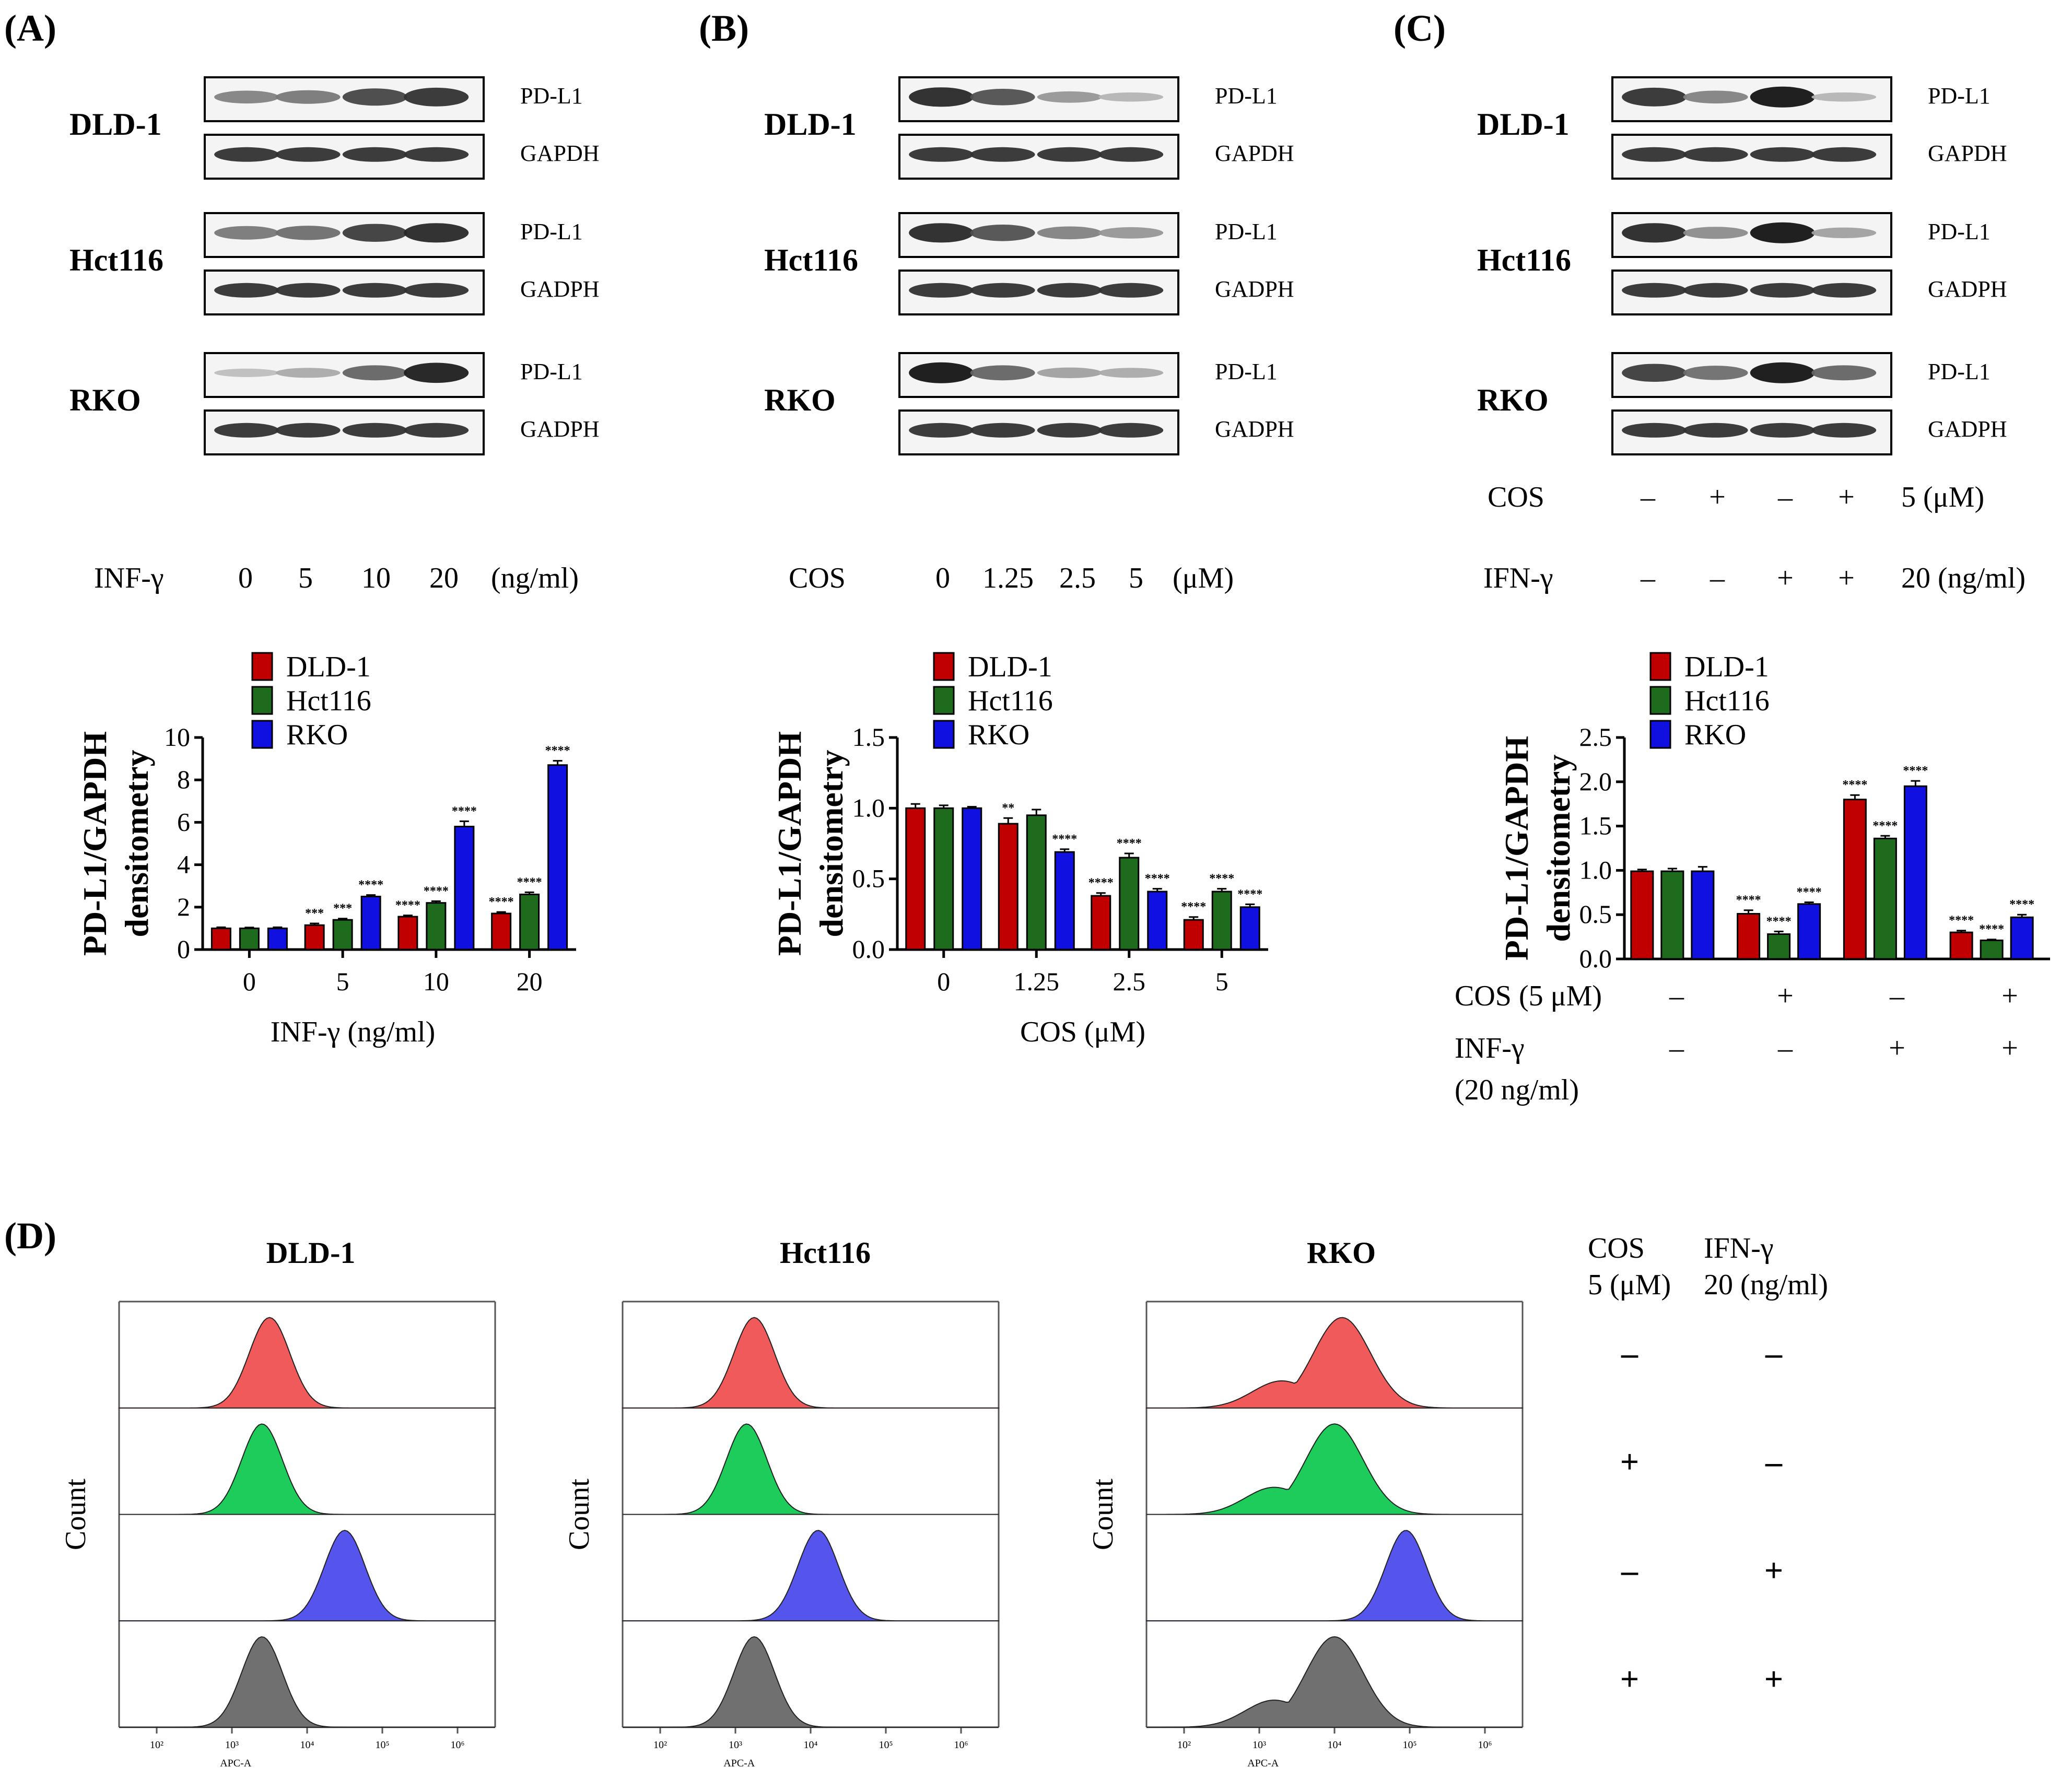 This screenshot has width=2072, height=1780. I want to click on x-sign-label: –, so click(1676, 996).